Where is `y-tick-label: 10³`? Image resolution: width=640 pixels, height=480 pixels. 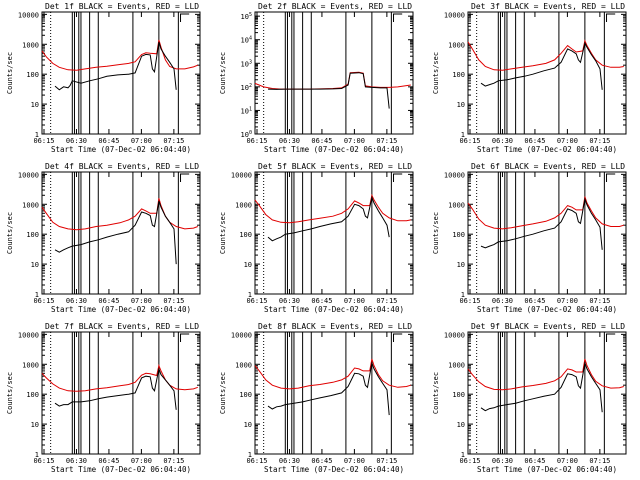 y-tick-label: 10³ is located at coordinates (246, 63).